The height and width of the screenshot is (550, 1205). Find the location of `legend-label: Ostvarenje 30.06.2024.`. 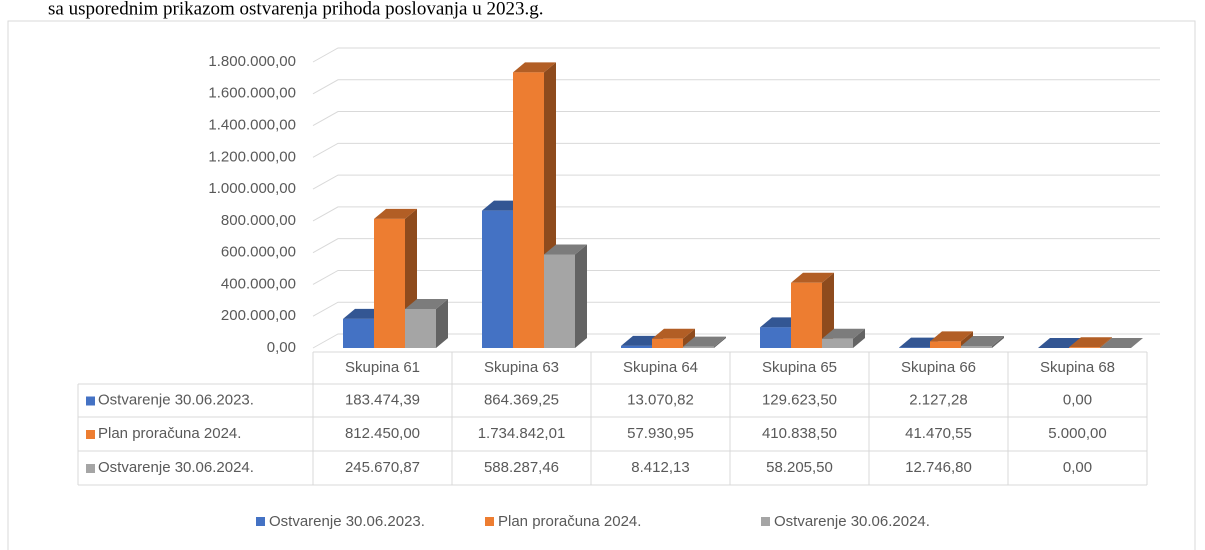

legend-label: Ostvarenje 30.06.2024. is located at coordinates (852, 521).